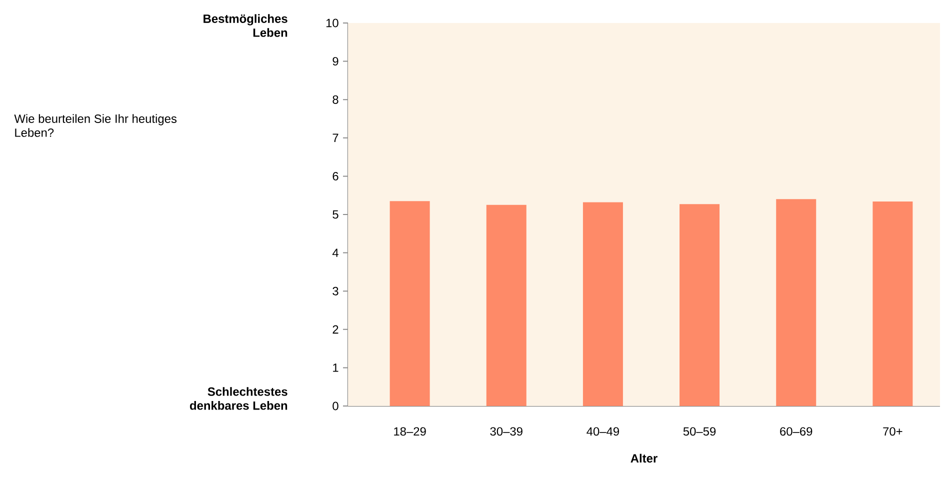 The width and height of the screenshot is (941, 478). I want to click on text: Schlechtestes denkbares Leben, so click(239, 398).